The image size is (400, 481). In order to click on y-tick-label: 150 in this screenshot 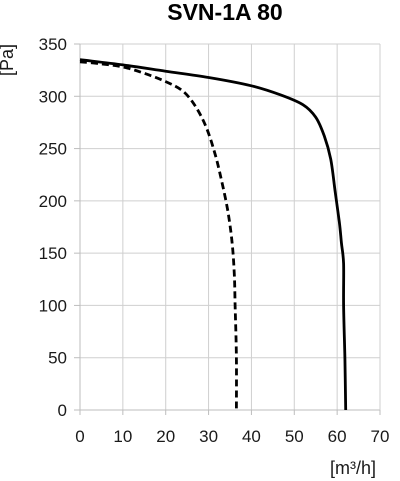, I will do `click(53, 253)`.